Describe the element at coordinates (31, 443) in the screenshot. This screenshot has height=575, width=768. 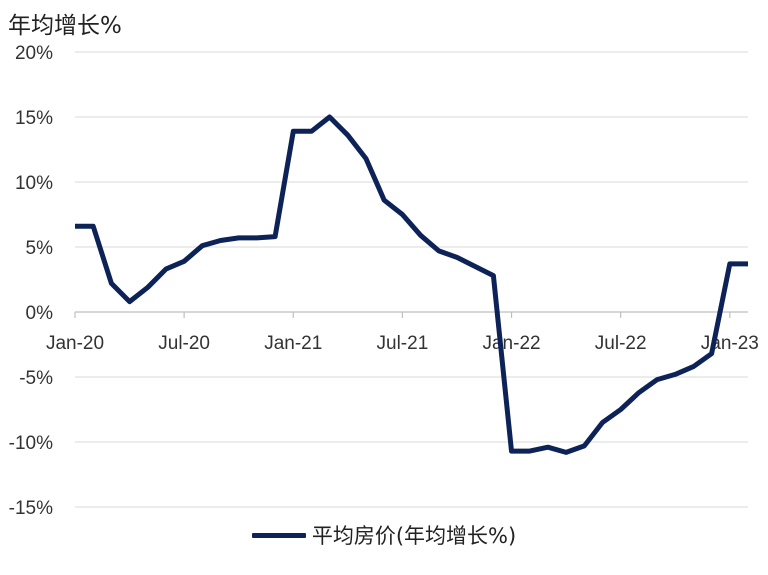
I see `y-tick-label: -10%` at that location.